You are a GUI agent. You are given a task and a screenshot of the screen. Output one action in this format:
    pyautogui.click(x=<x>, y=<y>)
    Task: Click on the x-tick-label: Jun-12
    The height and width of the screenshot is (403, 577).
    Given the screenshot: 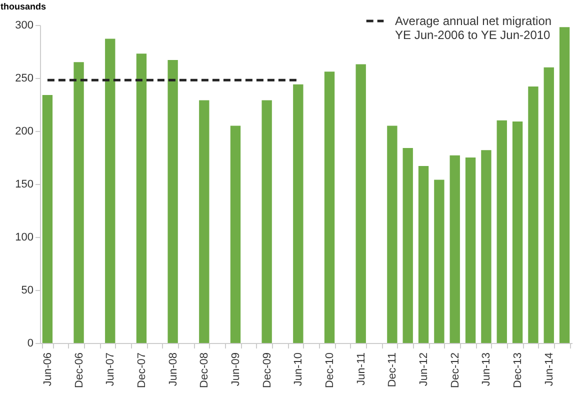 What is the action you would take?
    pyautogui.click(x=424, y=369)
    